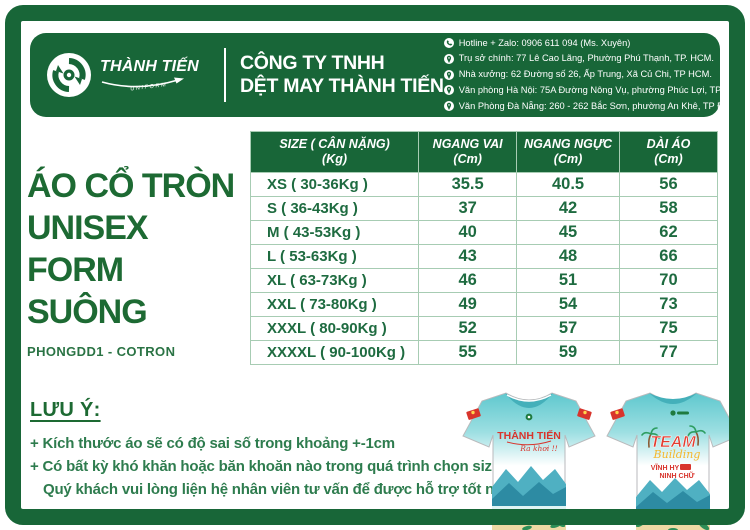 Image resolution: width=750 pixels, height=530 pixels. I want to click on cell-length: 70, so click(668, 280).